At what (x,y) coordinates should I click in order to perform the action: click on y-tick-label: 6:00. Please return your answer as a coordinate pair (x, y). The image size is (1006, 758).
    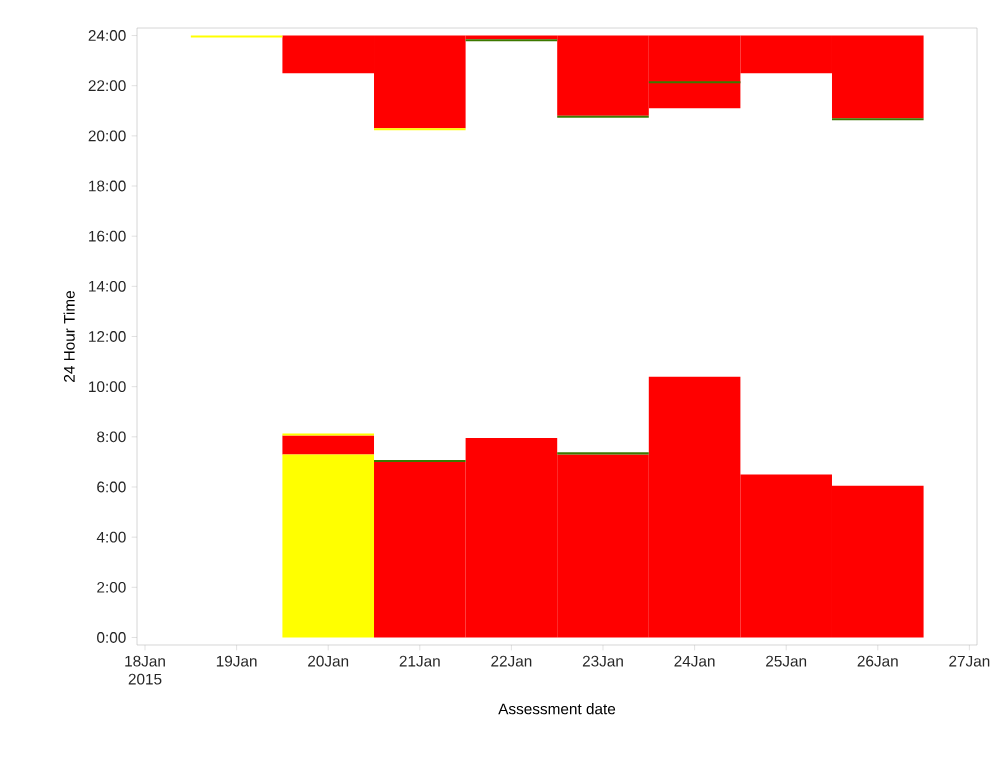
    Looking at the image, I should click on (111, 487).